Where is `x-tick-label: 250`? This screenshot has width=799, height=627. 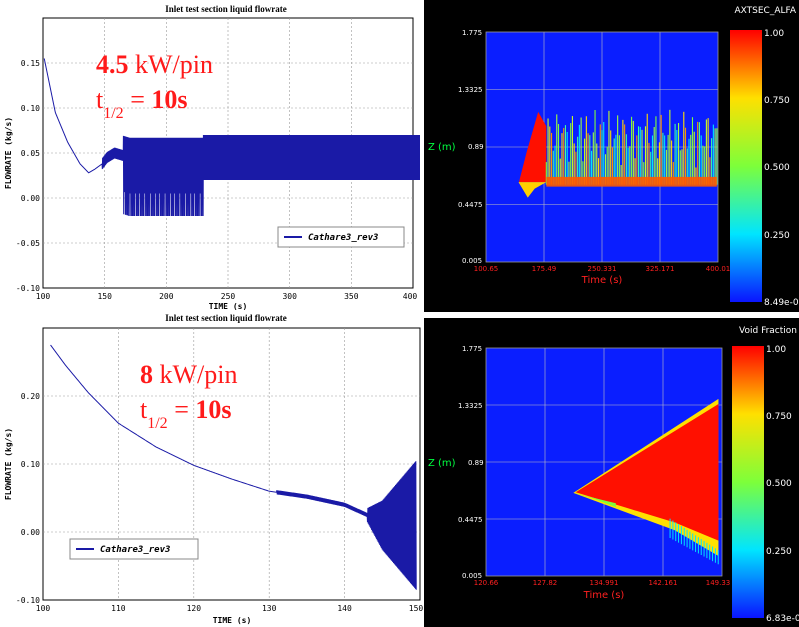
x-tick-label: 250 is located at coordinates (228, 296).